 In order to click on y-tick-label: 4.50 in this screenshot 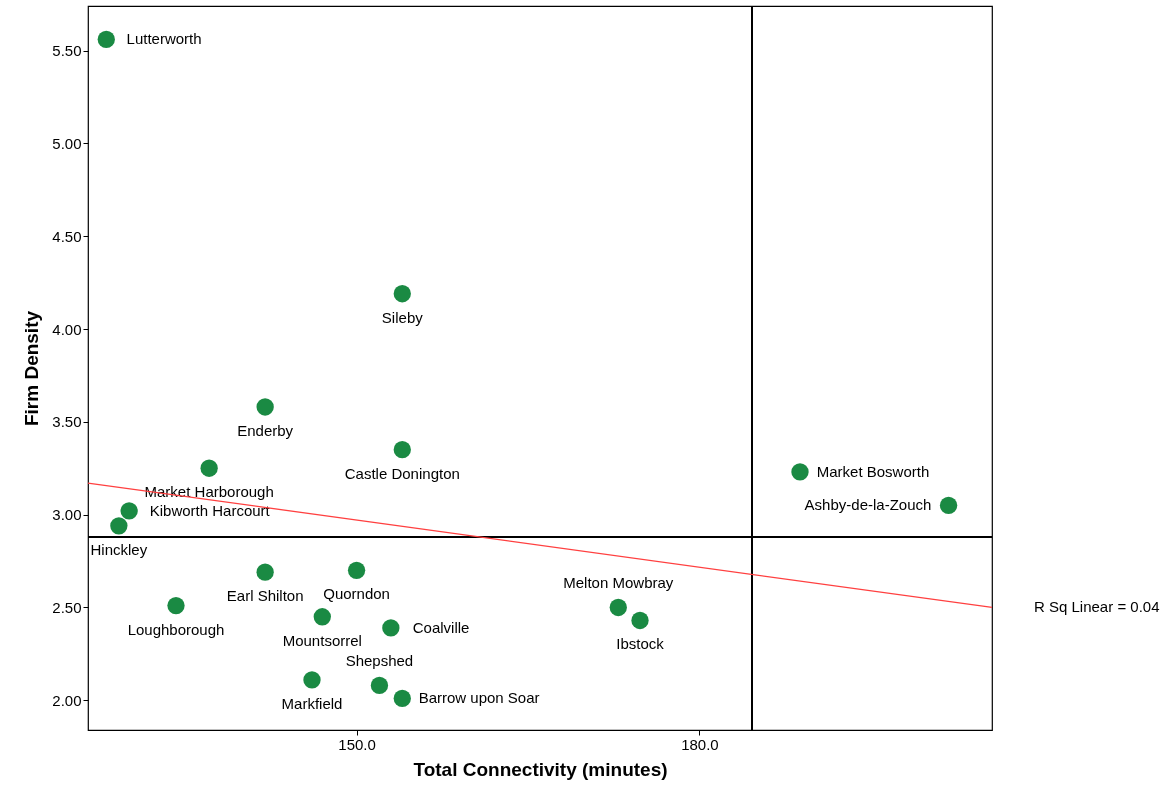, I will do `click(67, 236)`.